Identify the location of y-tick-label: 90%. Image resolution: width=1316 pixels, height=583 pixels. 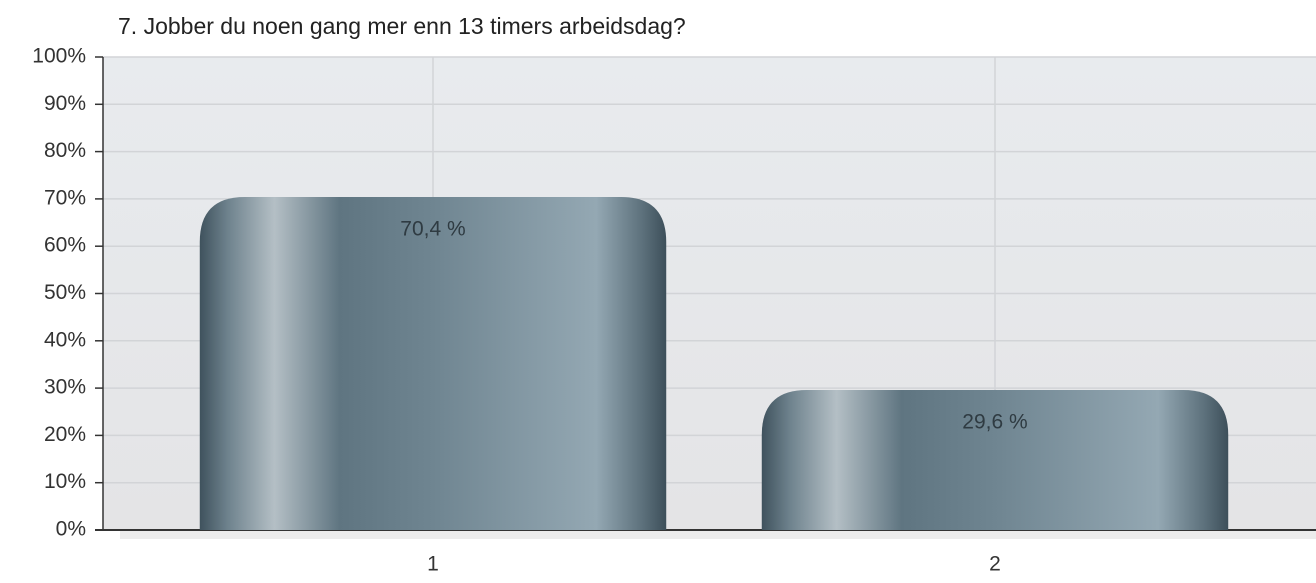
(65, 103).